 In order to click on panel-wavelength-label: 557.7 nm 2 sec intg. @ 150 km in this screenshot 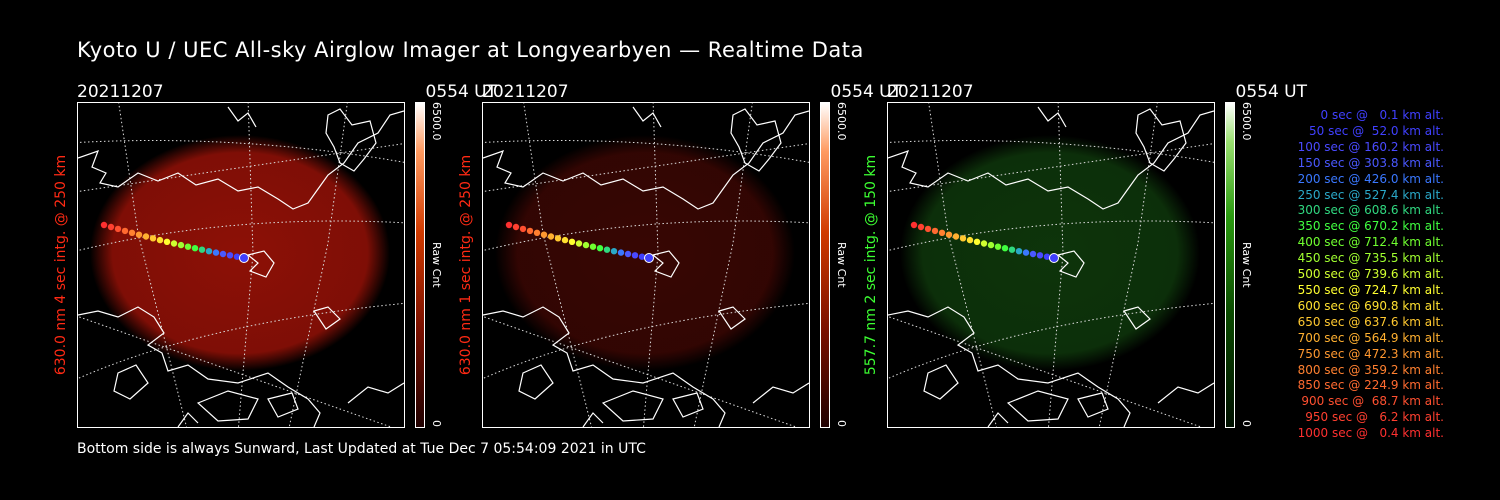, I will do `click(871, 210)`.